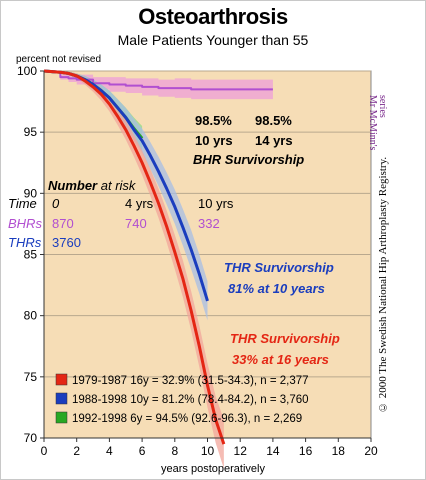 The width and height of the screenshot is (426, 480). What do you see at coordinates (66, 242) in the screenshot?
I see `risk-row-value: 3760` at bounding box center [66, 242].